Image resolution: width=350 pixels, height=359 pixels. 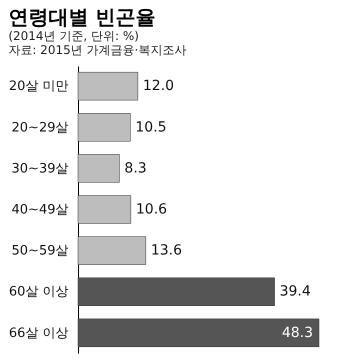 I want to click on y-tick-label: 30~39살, so click(x=40, y=168).